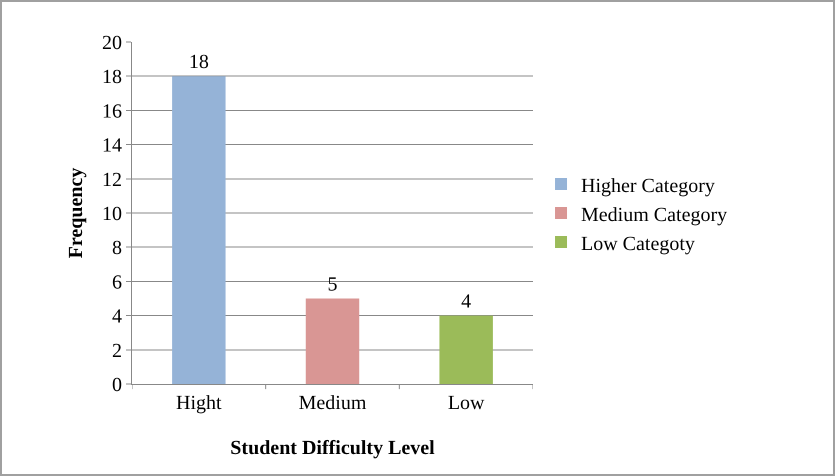 This screenshot has width=835, height=476. Describe the element at coordinates (112, 77) in the screenshot. I see `y-tick-label: 18` at that location.